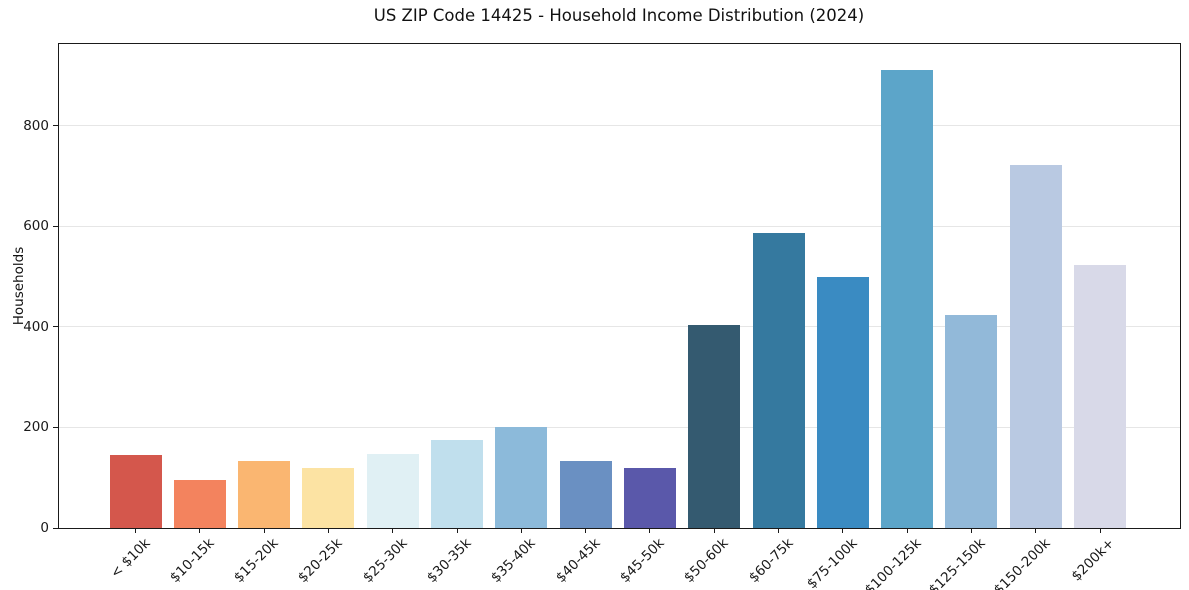  I want to click on y-tick-label: 400, so click(36, 326).